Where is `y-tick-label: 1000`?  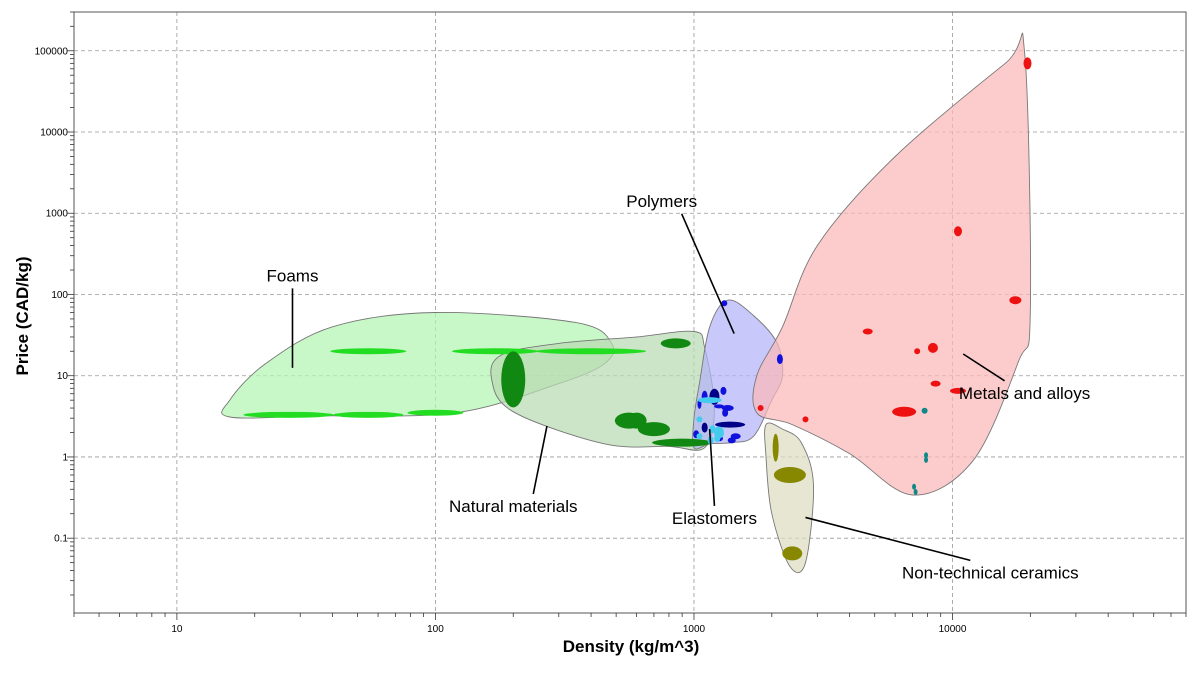 y-tick-label: 1000 is located at coordinates (57, 214).